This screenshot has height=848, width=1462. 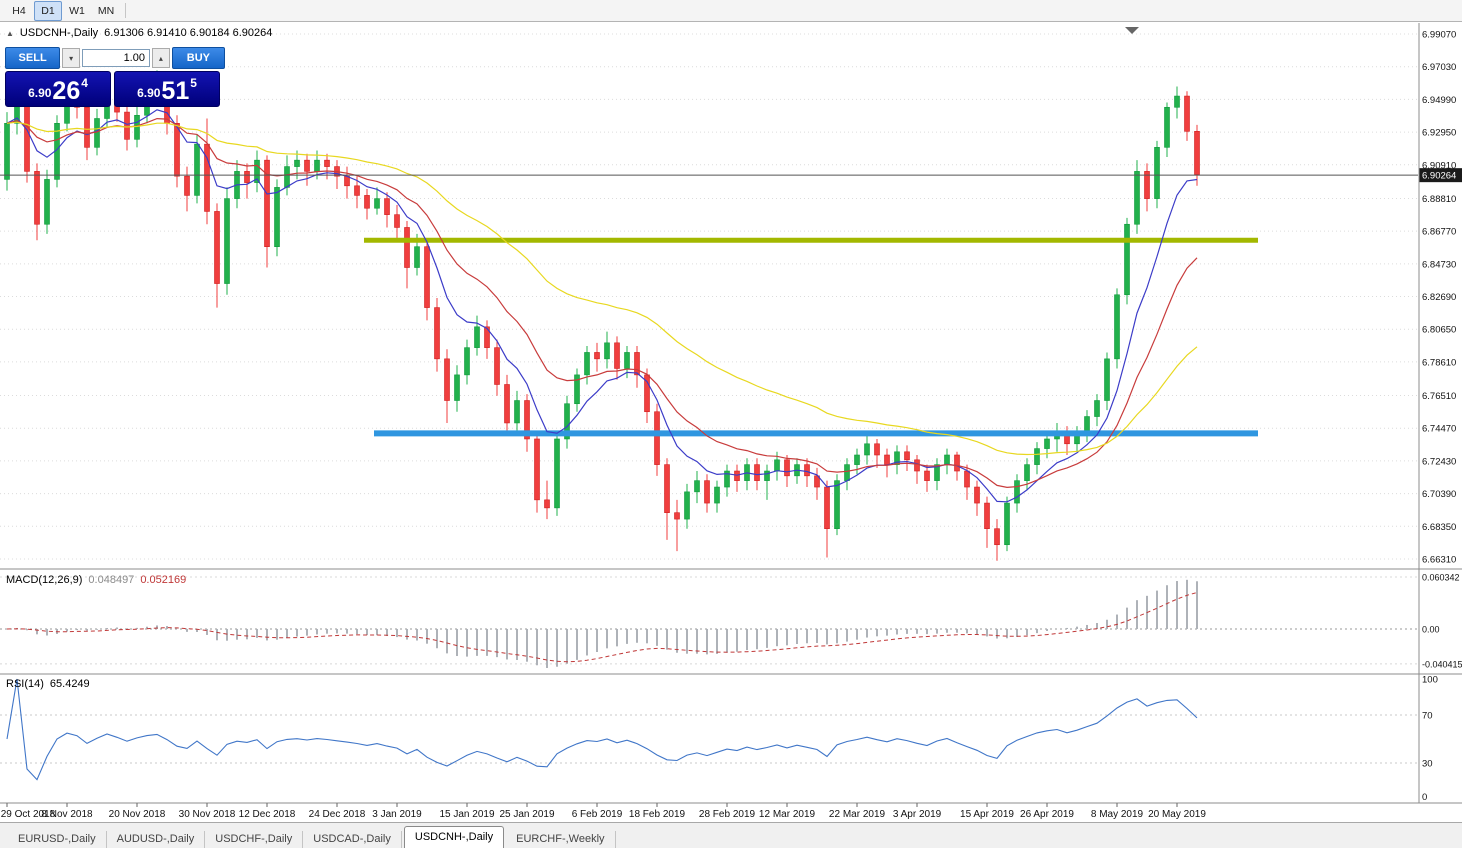 I want to click on volume-increase-button: ▴, so click(x=160, y=58).